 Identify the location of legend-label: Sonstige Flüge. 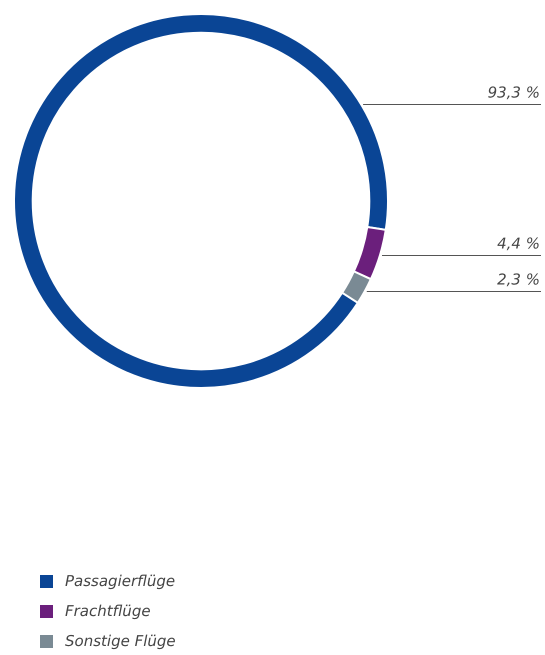
(120, 641).